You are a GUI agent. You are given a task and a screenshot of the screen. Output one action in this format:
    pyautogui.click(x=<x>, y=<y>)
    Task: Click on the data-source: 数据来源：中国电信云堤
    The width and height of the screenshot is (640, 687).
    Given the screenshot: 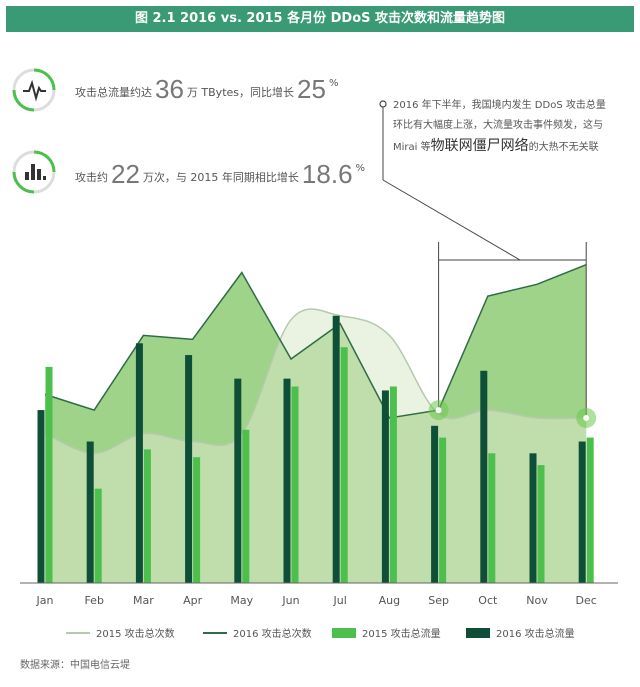 What is the action you would take?
    pyautogui.click(x=75, y=665)
    